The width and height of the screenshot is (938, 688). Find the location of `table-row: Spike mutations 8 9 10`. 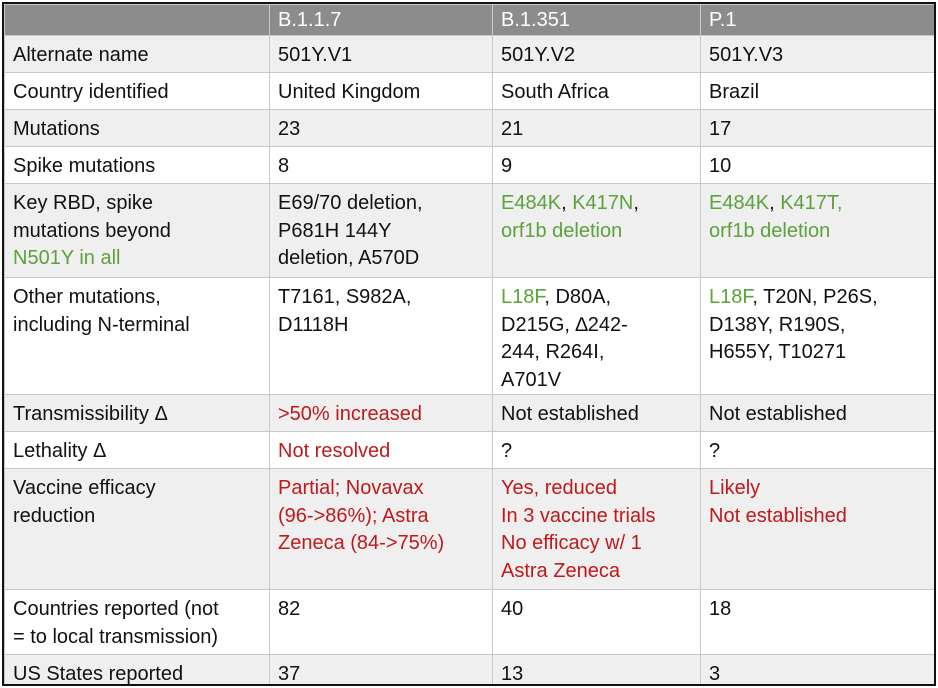

table-row: Spike mutations 8 9 10 is located at coordinates (469, 165).